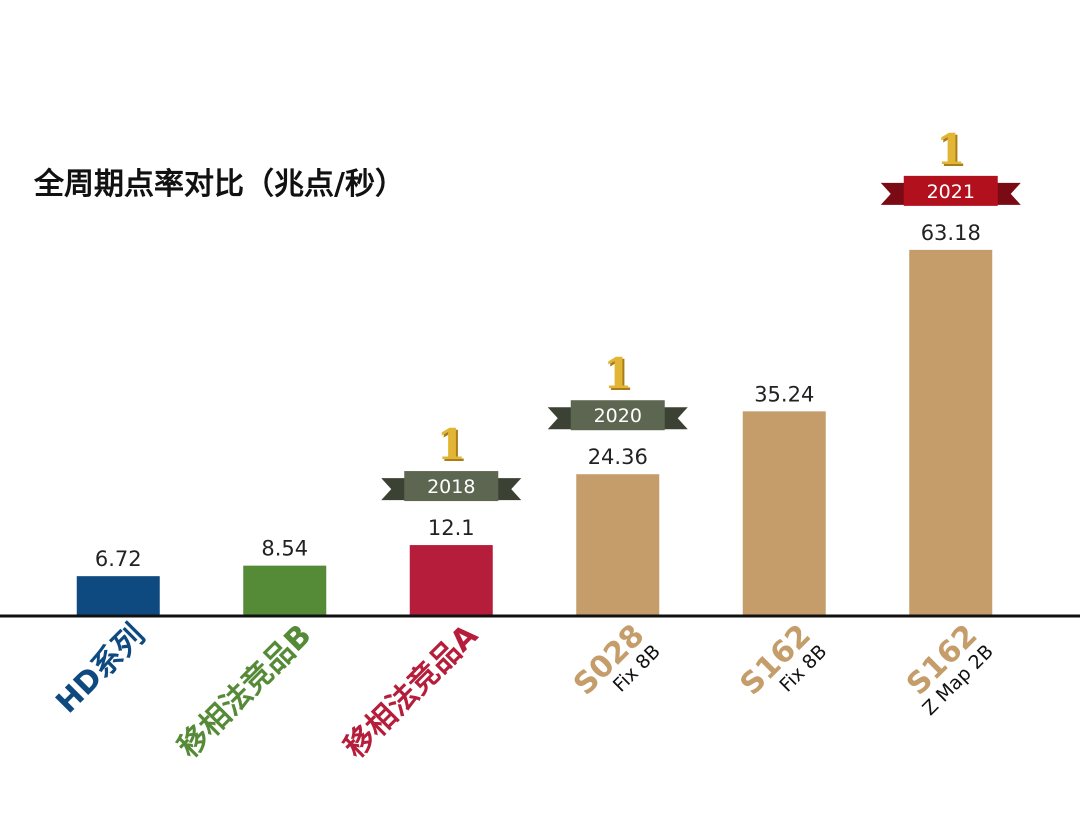  I want to click on chart-title: 全周期点率对比（兆点/秒）, so click(219, 184).